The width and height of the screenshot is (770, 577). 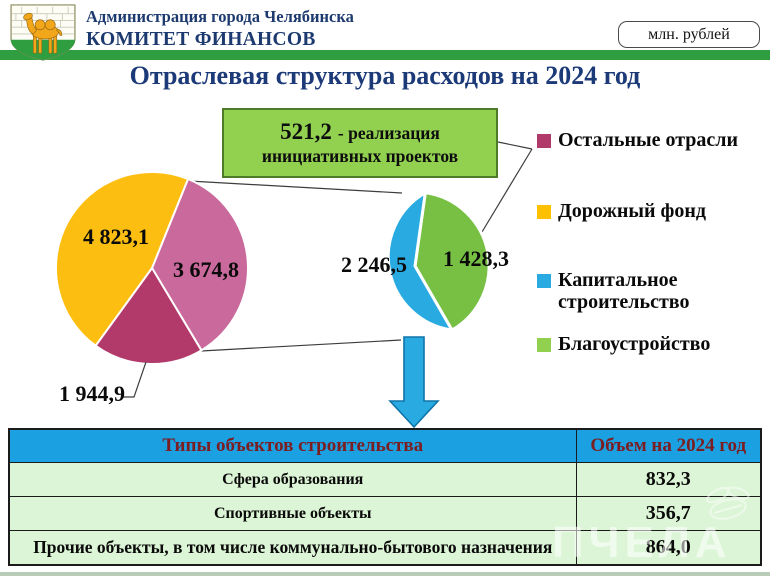 What do you see at coordinates (292, 513) in the screenshot?
I see `row-sport-label: Спортивные объекты` at bounding box center [292, 513].